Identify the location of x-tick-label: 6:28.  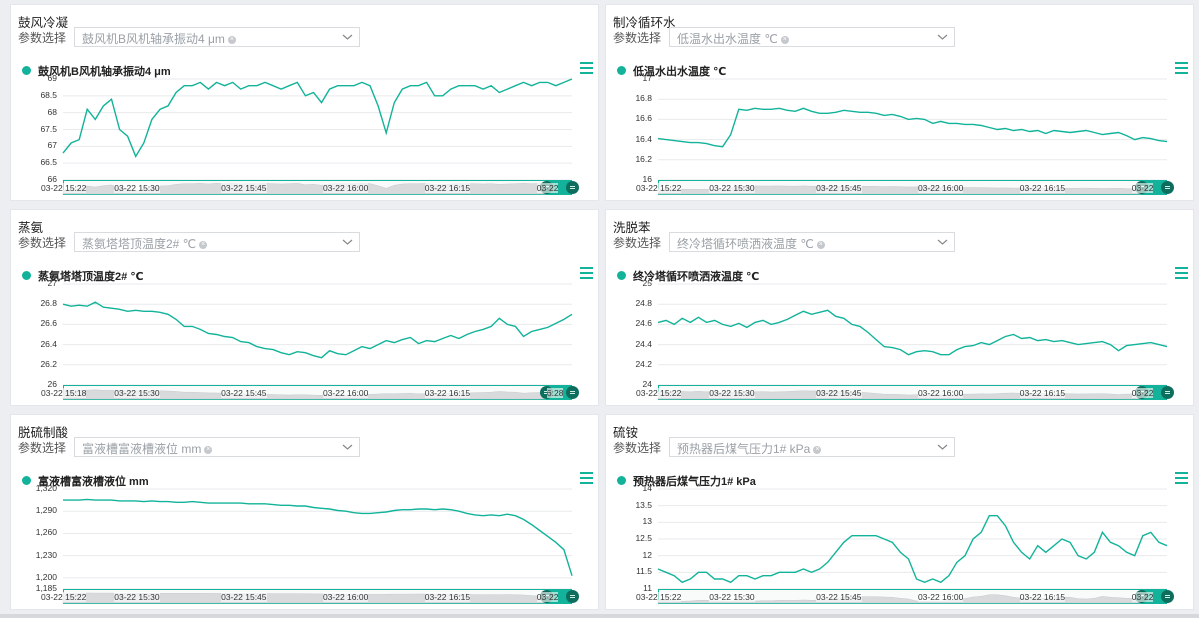
(555, 393).